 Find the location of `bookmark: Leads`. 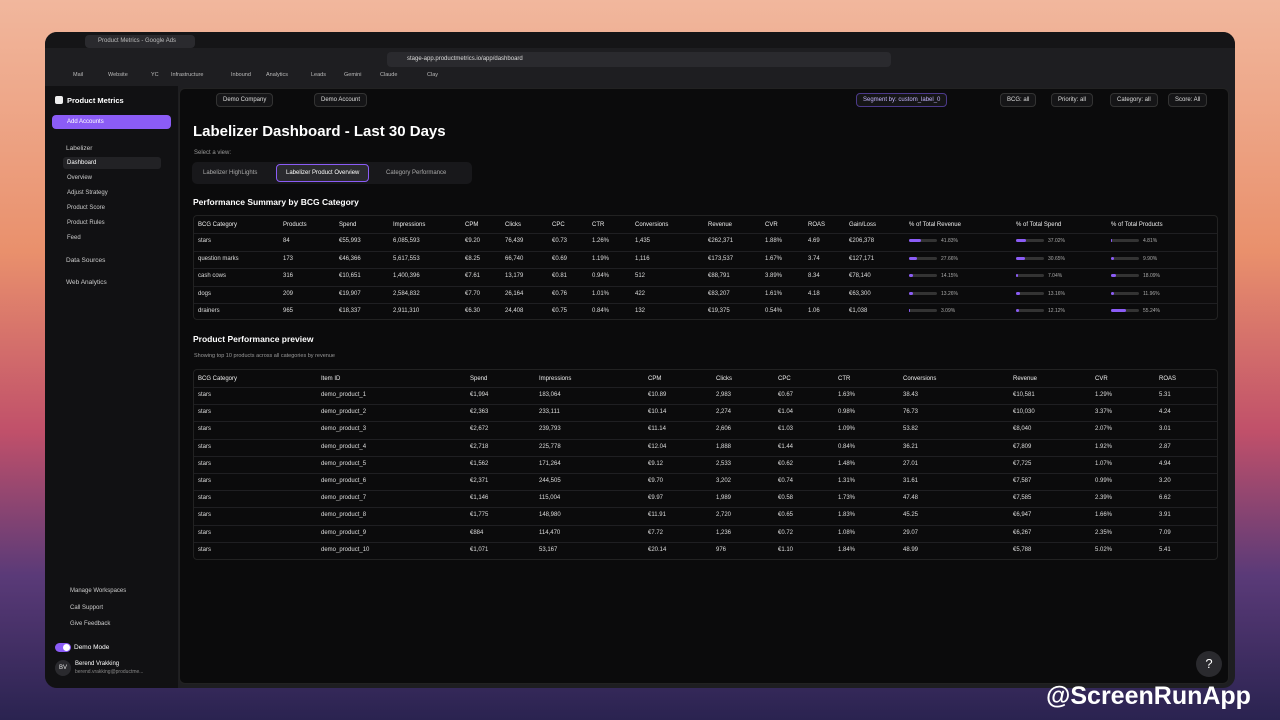

bookmark: Leads is located at coordinates (318, 75).